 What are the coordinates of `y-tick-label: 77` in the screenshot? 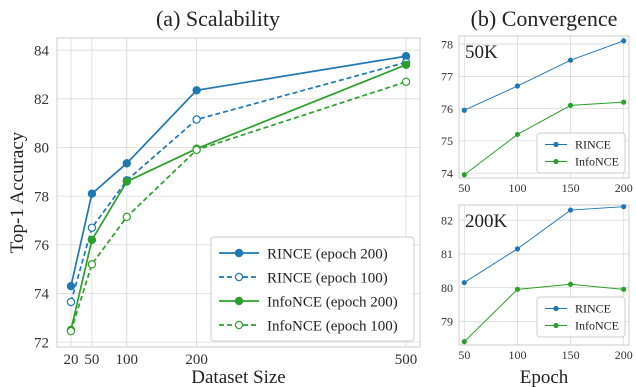 It's located at (447, 77).